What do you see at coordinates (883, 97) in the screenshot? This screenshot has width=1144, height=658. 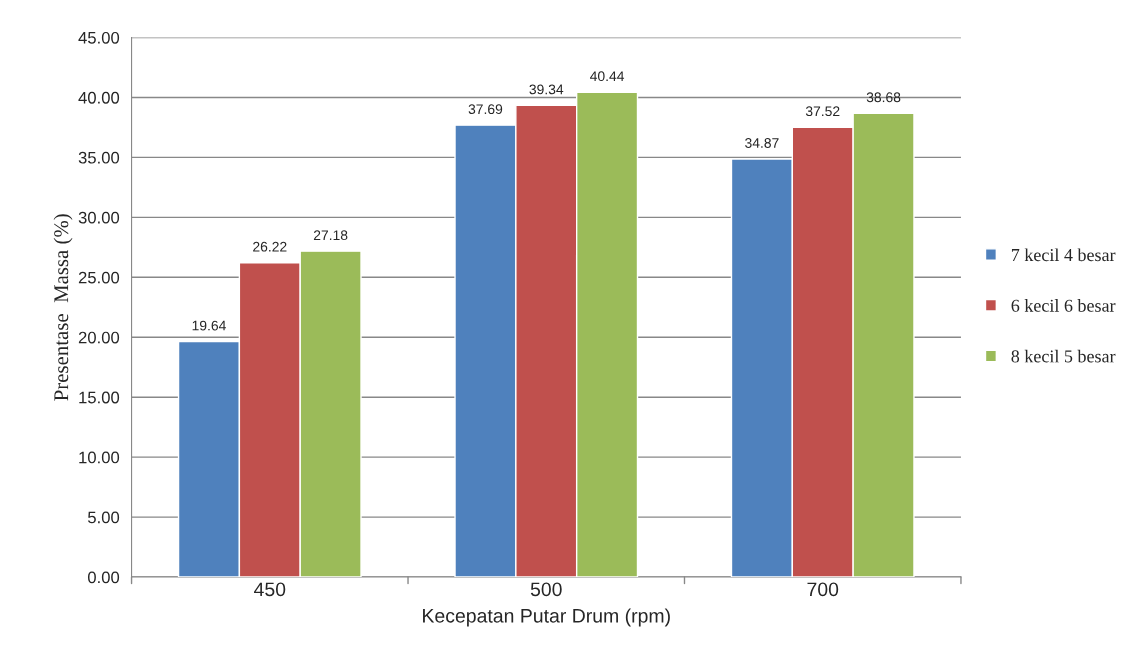 I see `data-label: 38.68` at bounding box center [883, 97].